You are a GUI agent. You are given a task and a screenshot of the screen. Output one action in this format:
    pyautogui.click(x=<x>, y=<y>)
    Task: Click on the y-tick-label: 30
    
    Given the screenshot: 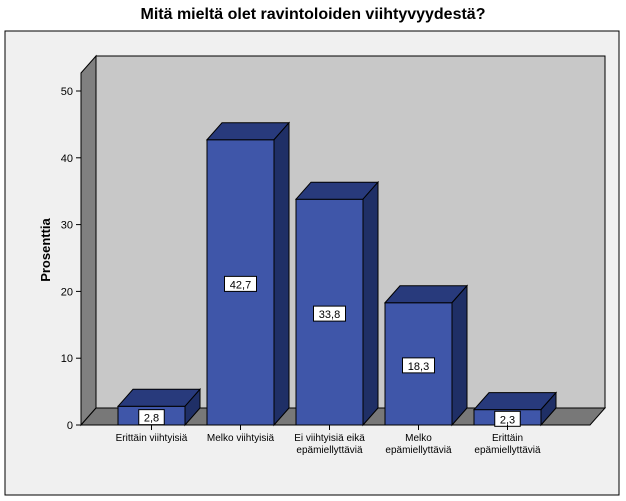 What is the action you would take?
    pyautogui.click(x=67, y=226)
    